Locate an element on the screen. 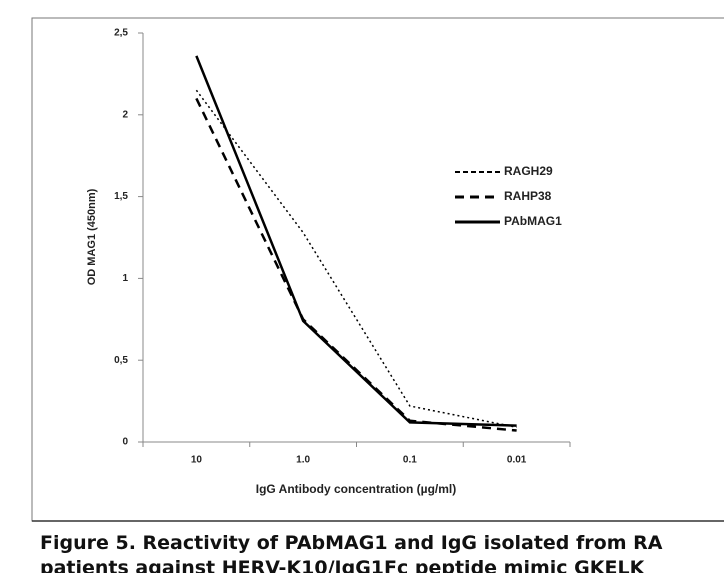 Image resolution: width=724 pixels, height=573 pixels. y-tick-label: 0 is located at coordinates (125, 442).